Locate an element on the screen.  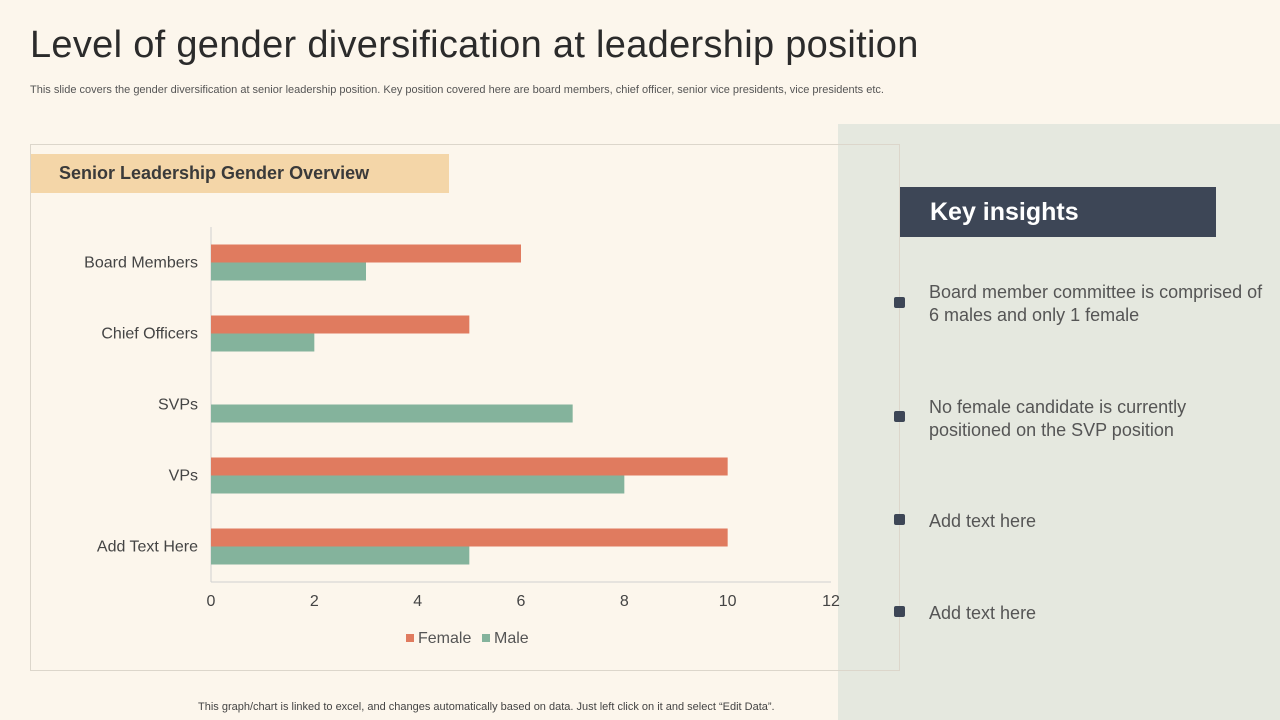
category-label: Board Members is located at coordinates (141, 263).